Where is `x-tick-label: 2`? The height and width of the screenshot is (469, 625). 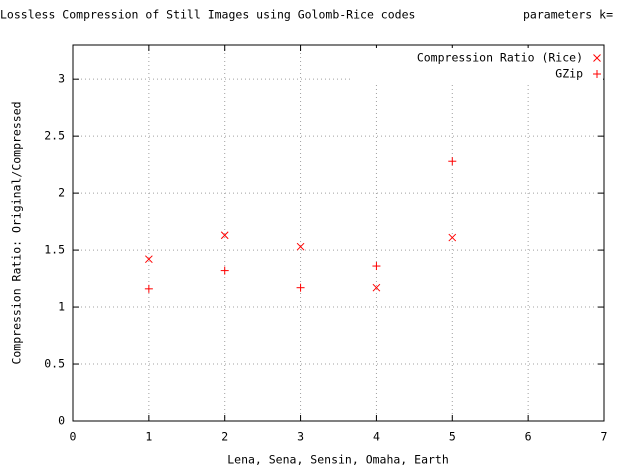 x-tick-label: 2 is located at coordinates (224, 437).